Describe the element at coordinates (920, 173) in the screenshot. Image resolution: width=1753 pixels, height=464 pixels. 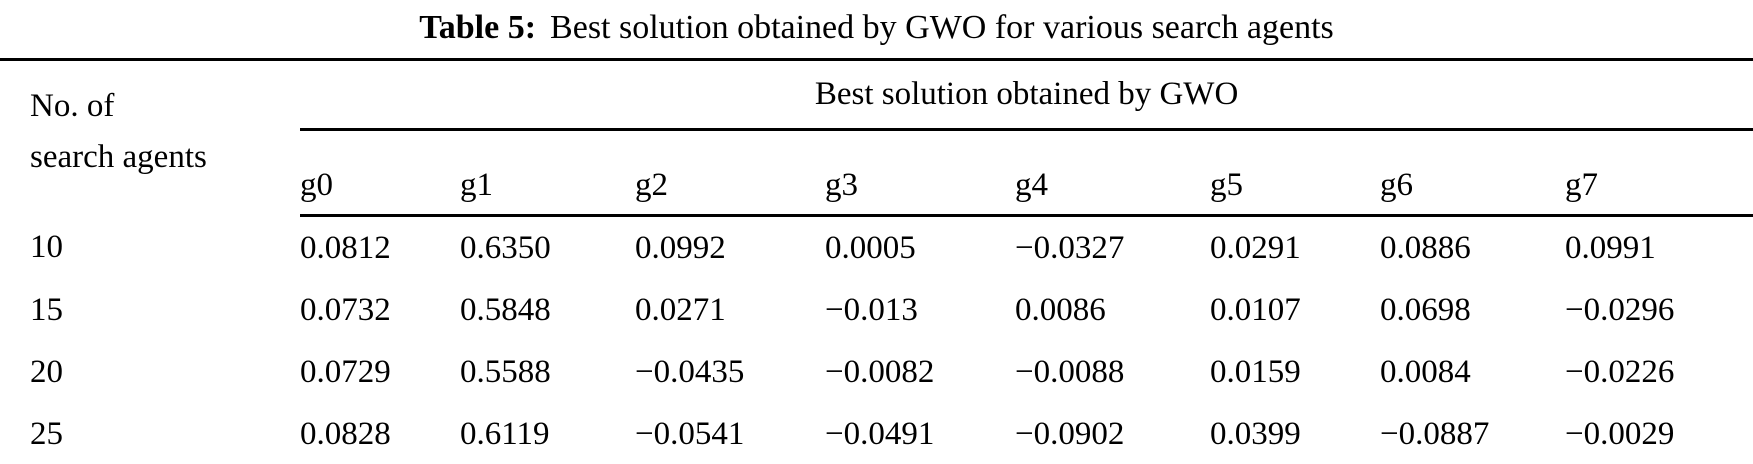
I see `column-header-g3: g3` at that location.